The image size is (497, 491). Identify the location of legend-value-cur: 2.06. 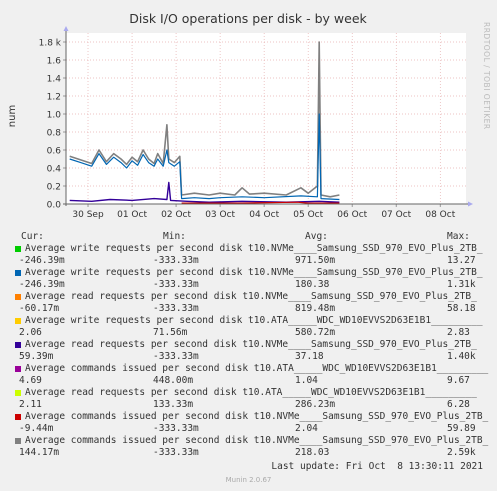
(30, 332).